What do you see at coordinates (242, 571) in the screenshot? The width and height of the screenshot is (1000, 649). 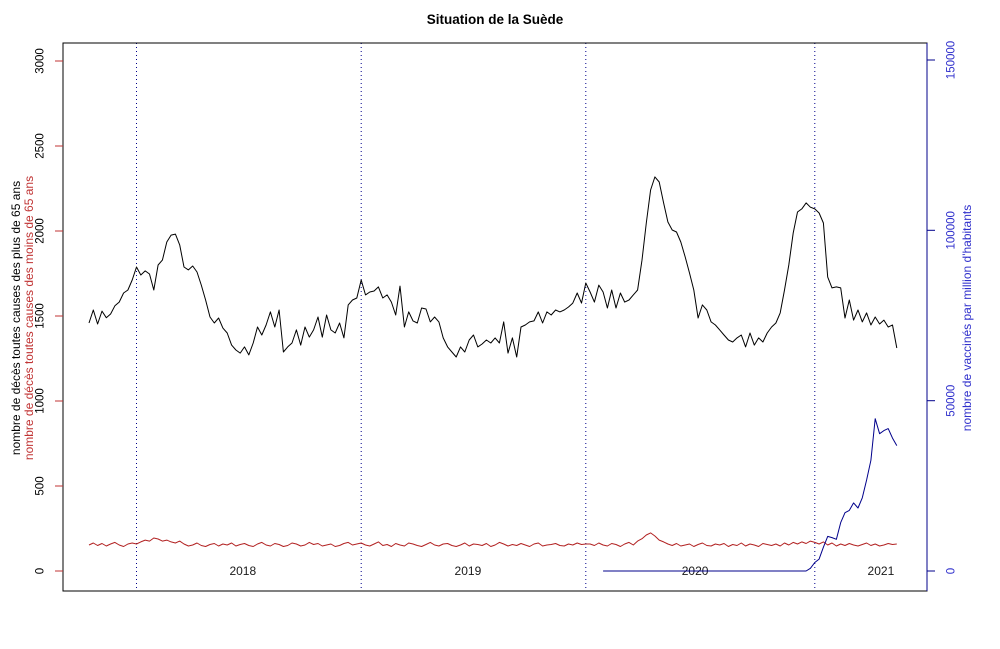 I see `x-year-label: 2018` at bounding box center [242, 571].